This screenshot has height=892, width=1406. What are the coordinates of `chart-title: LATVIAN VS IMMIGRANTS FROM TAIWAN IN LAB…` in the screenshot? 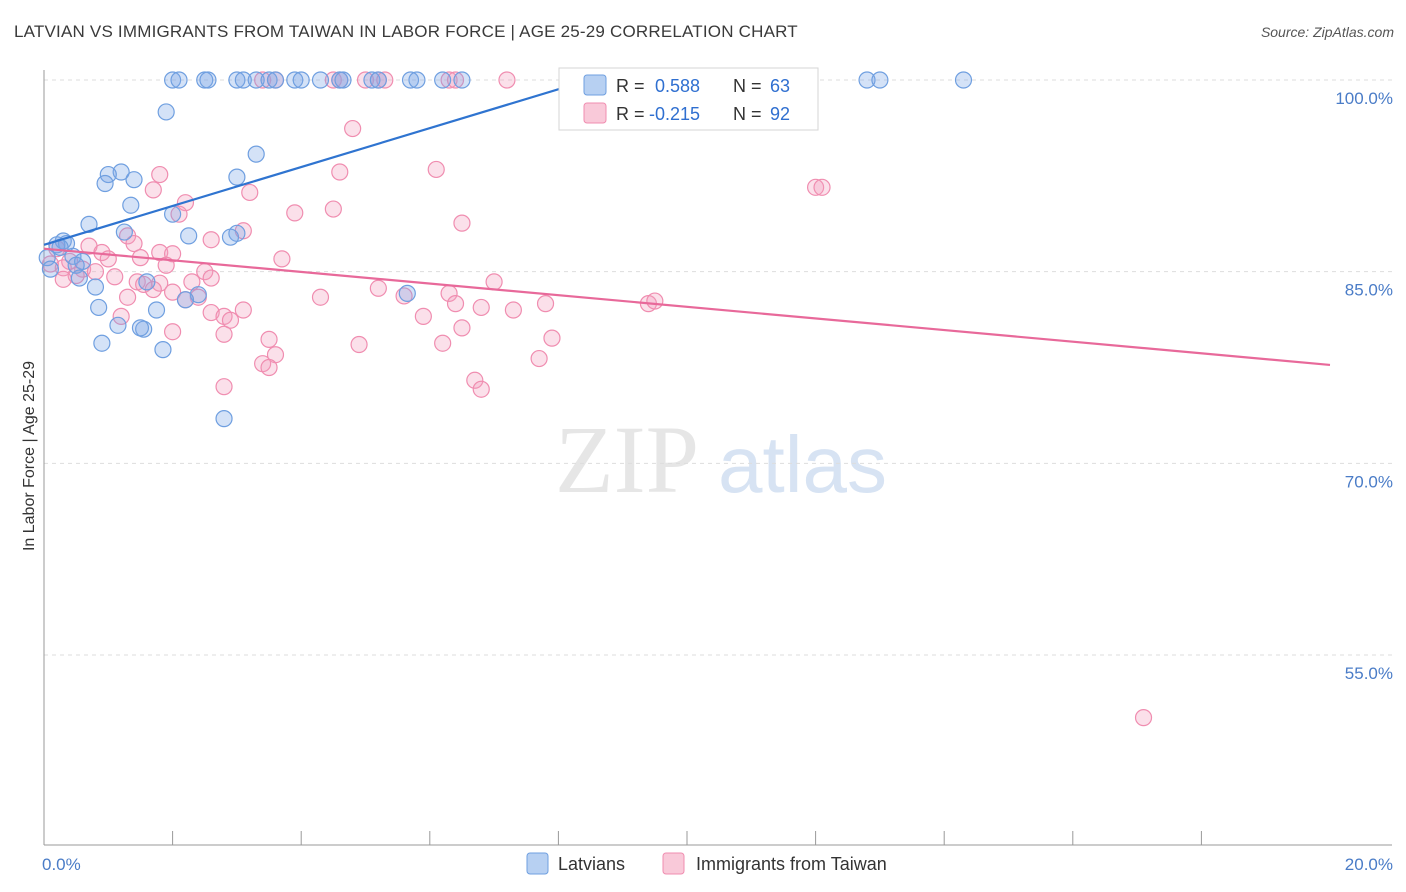 It's located at (406, 31).